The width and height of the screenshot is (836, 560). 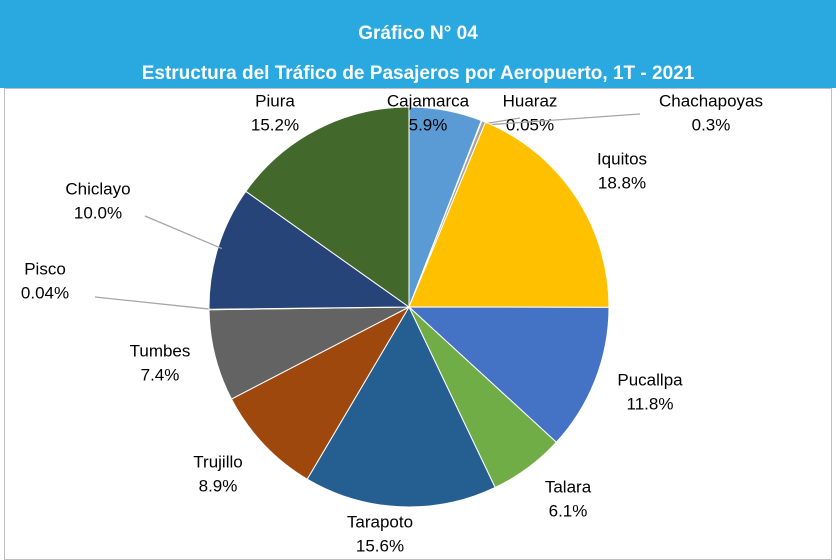 What do you see at coordinates (530, 100) in the screenshot?
I see `slice-label: Huaraz` at bounding box center [530, 100].